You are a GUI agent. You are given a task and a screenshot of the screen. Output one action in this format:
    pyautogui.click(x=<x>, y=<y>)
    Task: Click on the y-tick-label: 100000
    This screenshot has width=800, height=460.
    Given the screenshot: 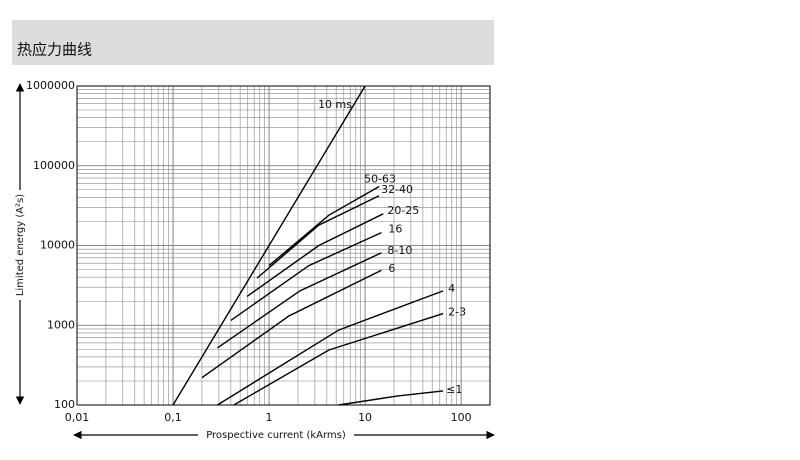 What is the action you would take?
    pyautogui.click(x=54, y=165)
    